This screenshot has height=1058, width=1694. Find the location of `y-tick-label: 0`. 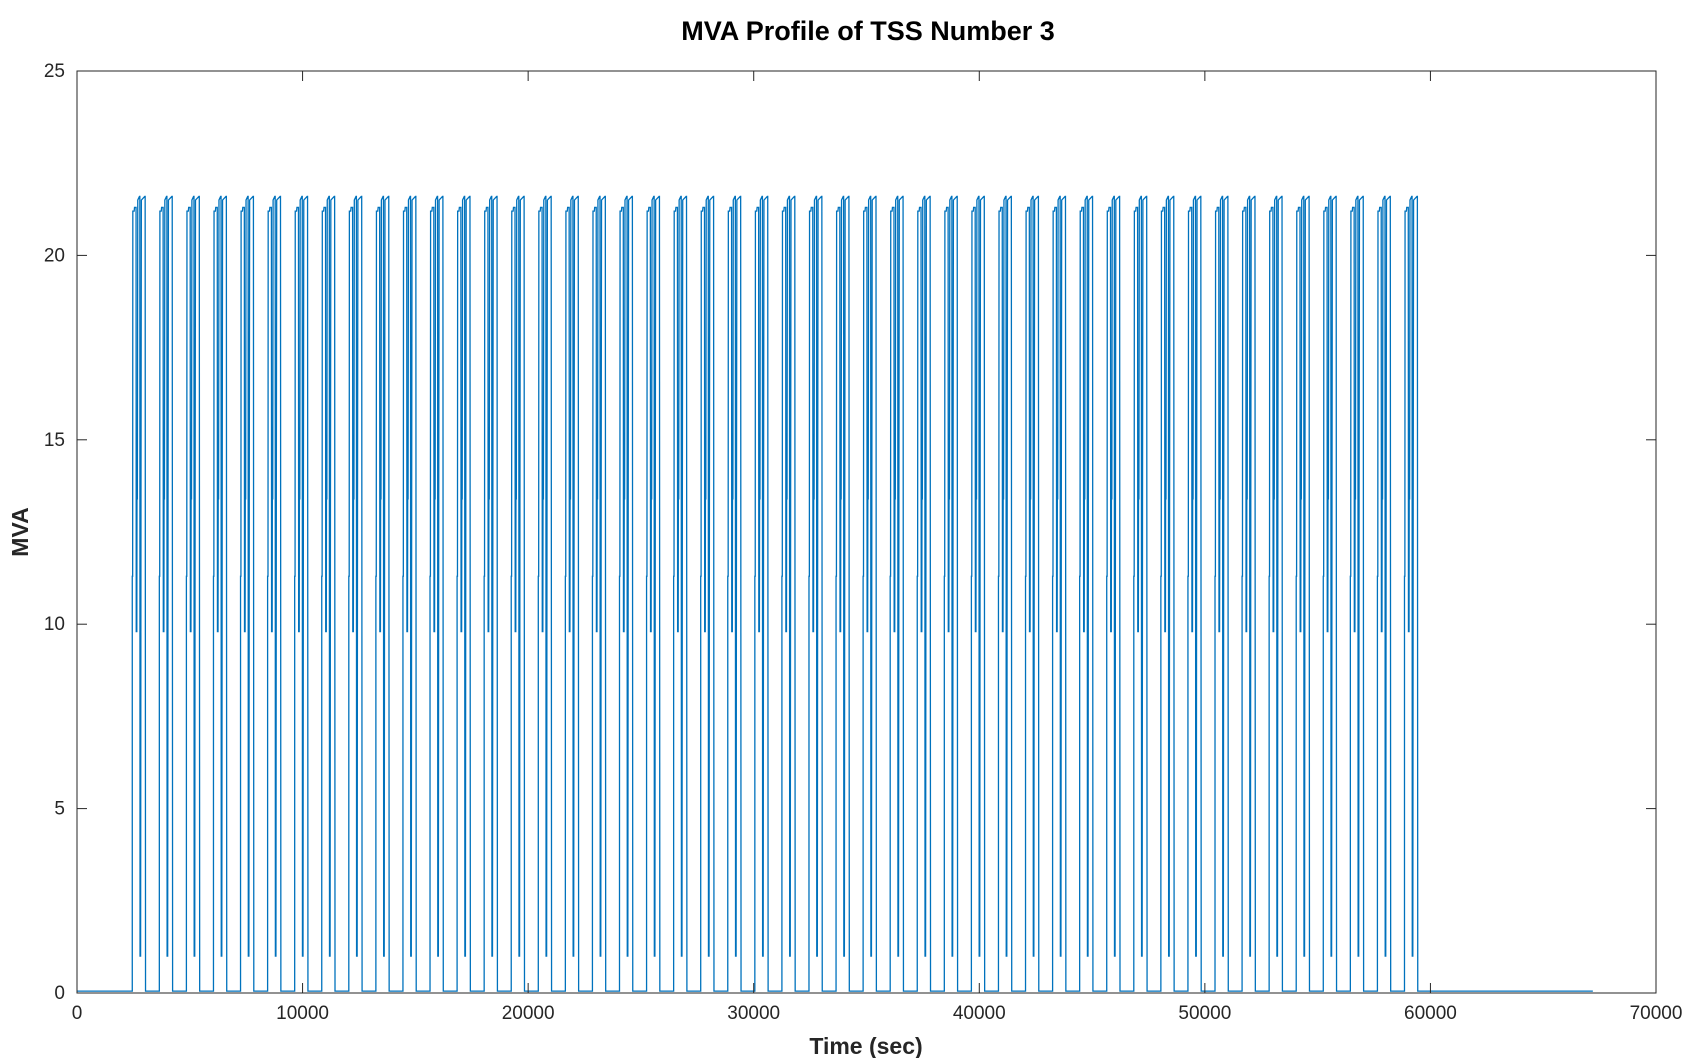

y-tick-label: 0 is located at coordinates (59, 993).